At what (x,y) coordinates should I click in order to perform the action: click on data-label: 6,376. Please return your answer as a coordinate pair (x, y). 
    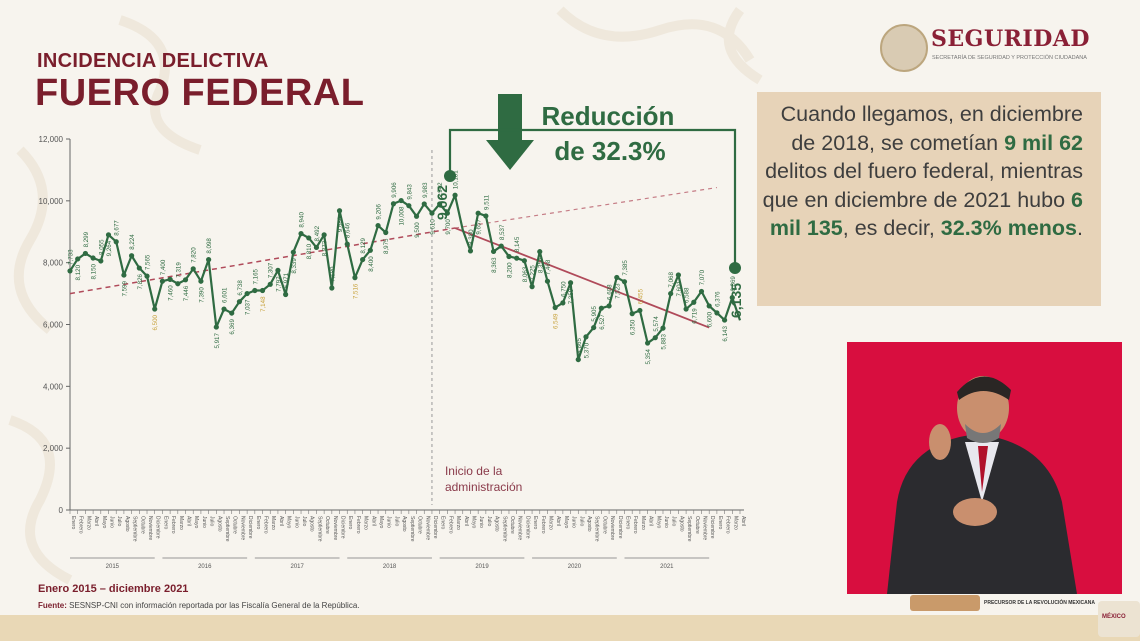
    Looking at the image, I should click on (717, 299).